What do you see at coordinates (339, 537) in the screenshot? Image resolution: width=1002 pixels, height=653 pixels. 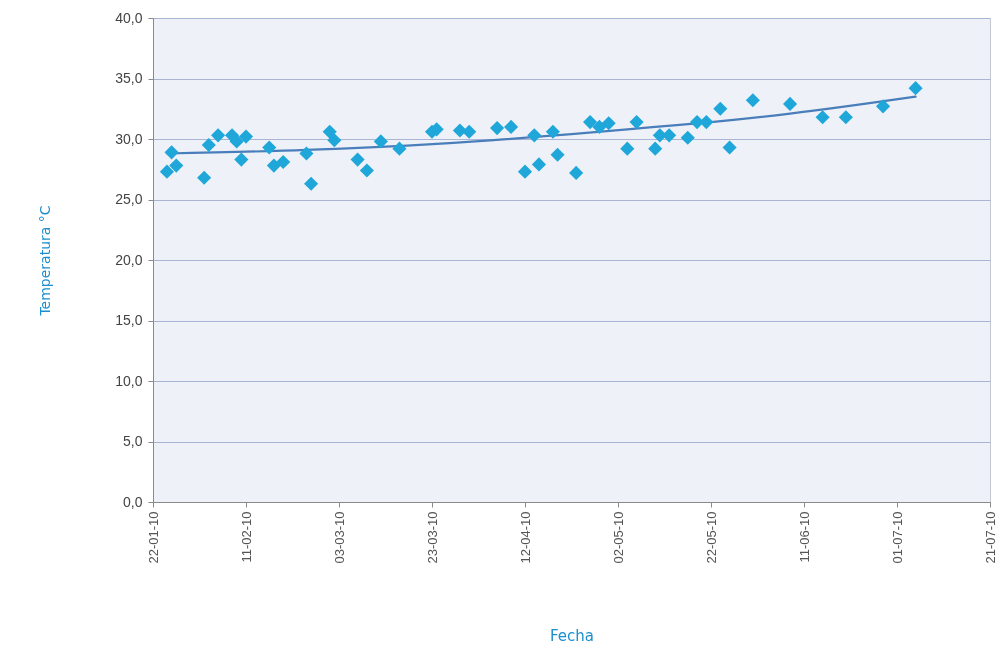 I see `x-tick-label: 03-03-10` at bounding box center [339, 537].